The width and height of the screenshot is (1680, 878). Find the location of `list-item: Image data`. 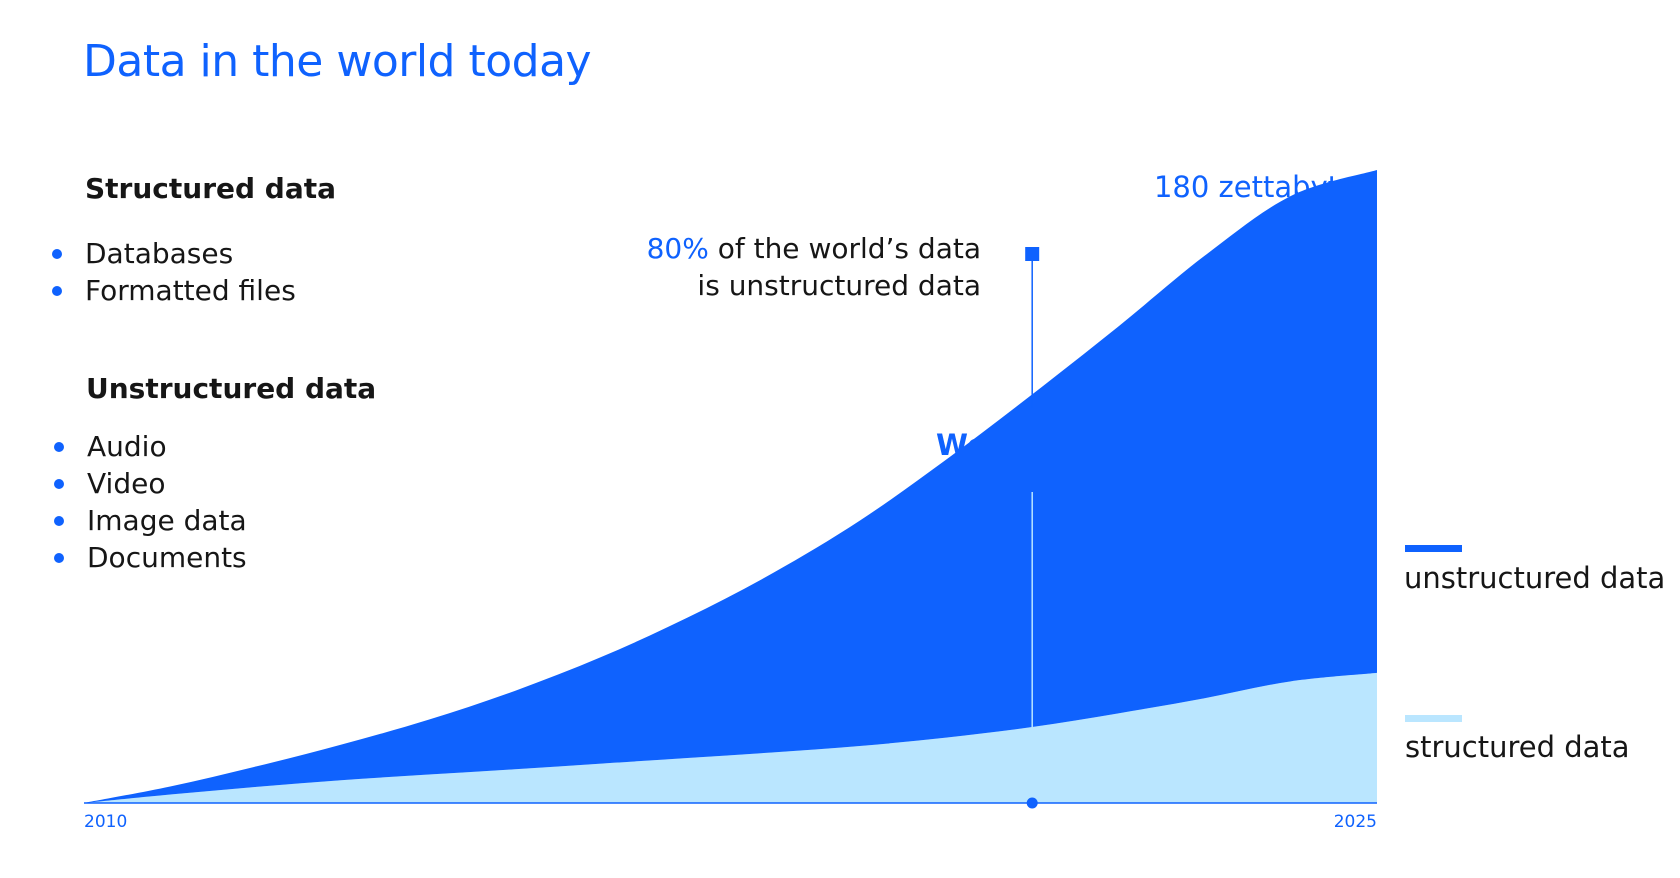

list-item: Image data is located at coordinates (150, 520).